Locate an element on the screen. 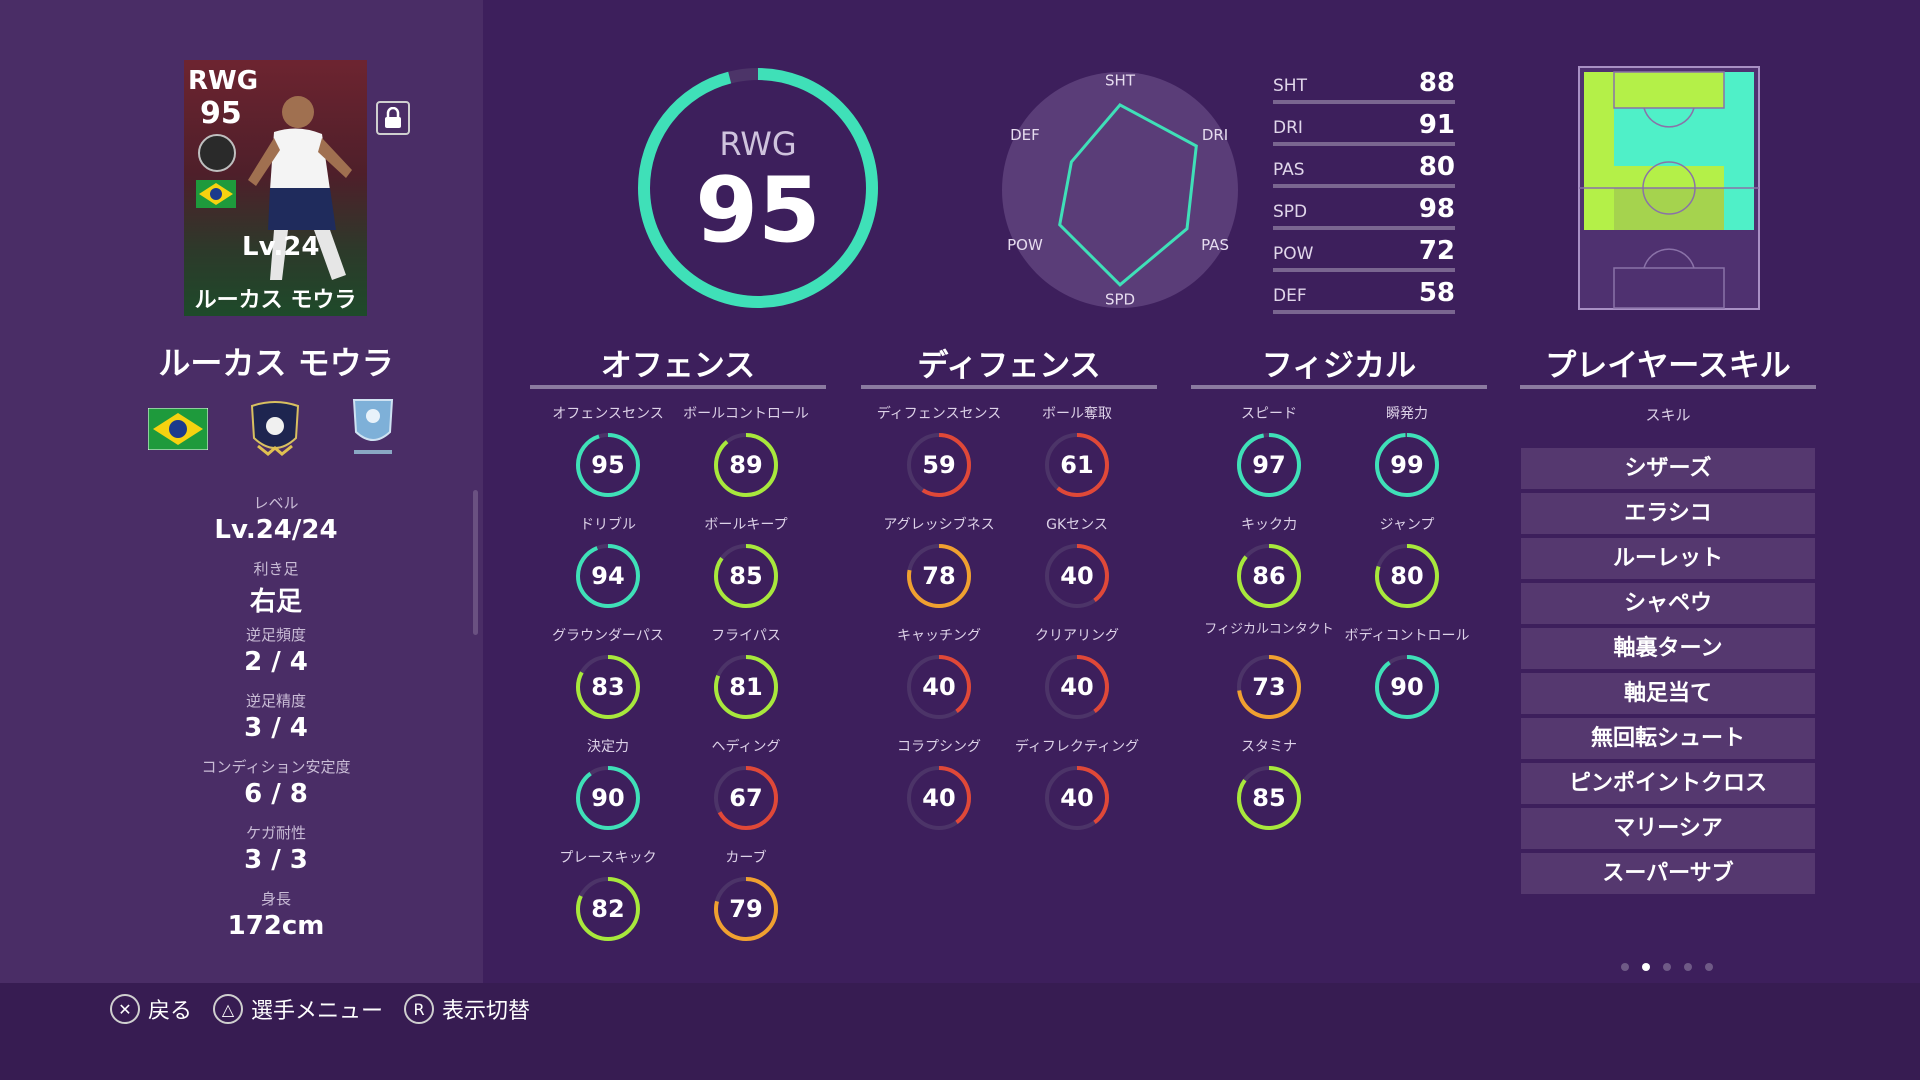  info-item: レベル Lv.24/24 is located at coordinates (276, 518).